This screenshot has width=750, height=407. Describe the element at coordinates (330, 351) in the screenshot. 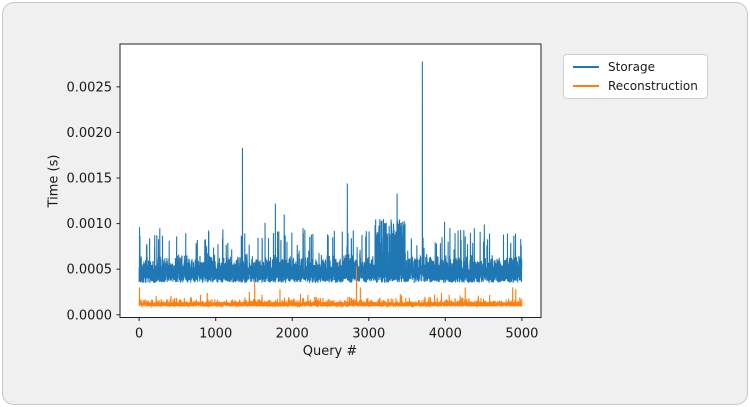

I see `x-axis-label: Query #` at that location.